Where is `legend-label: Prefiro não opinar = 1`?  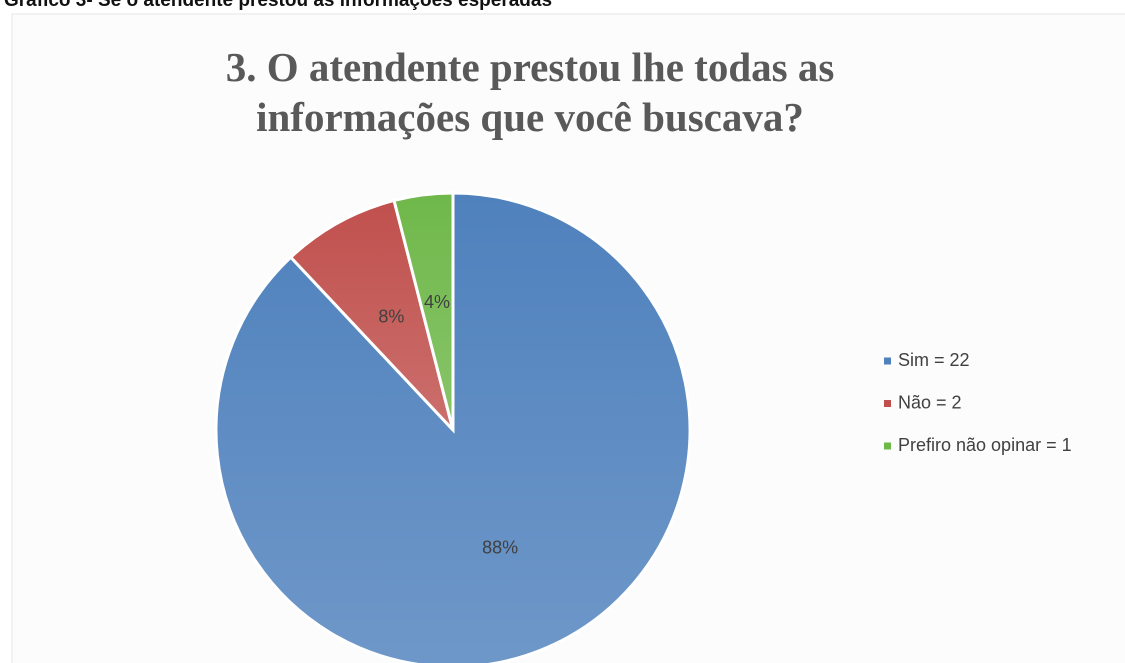 legend-label: Prefiro não opinar = 1 is located at coordinates (985, 445).